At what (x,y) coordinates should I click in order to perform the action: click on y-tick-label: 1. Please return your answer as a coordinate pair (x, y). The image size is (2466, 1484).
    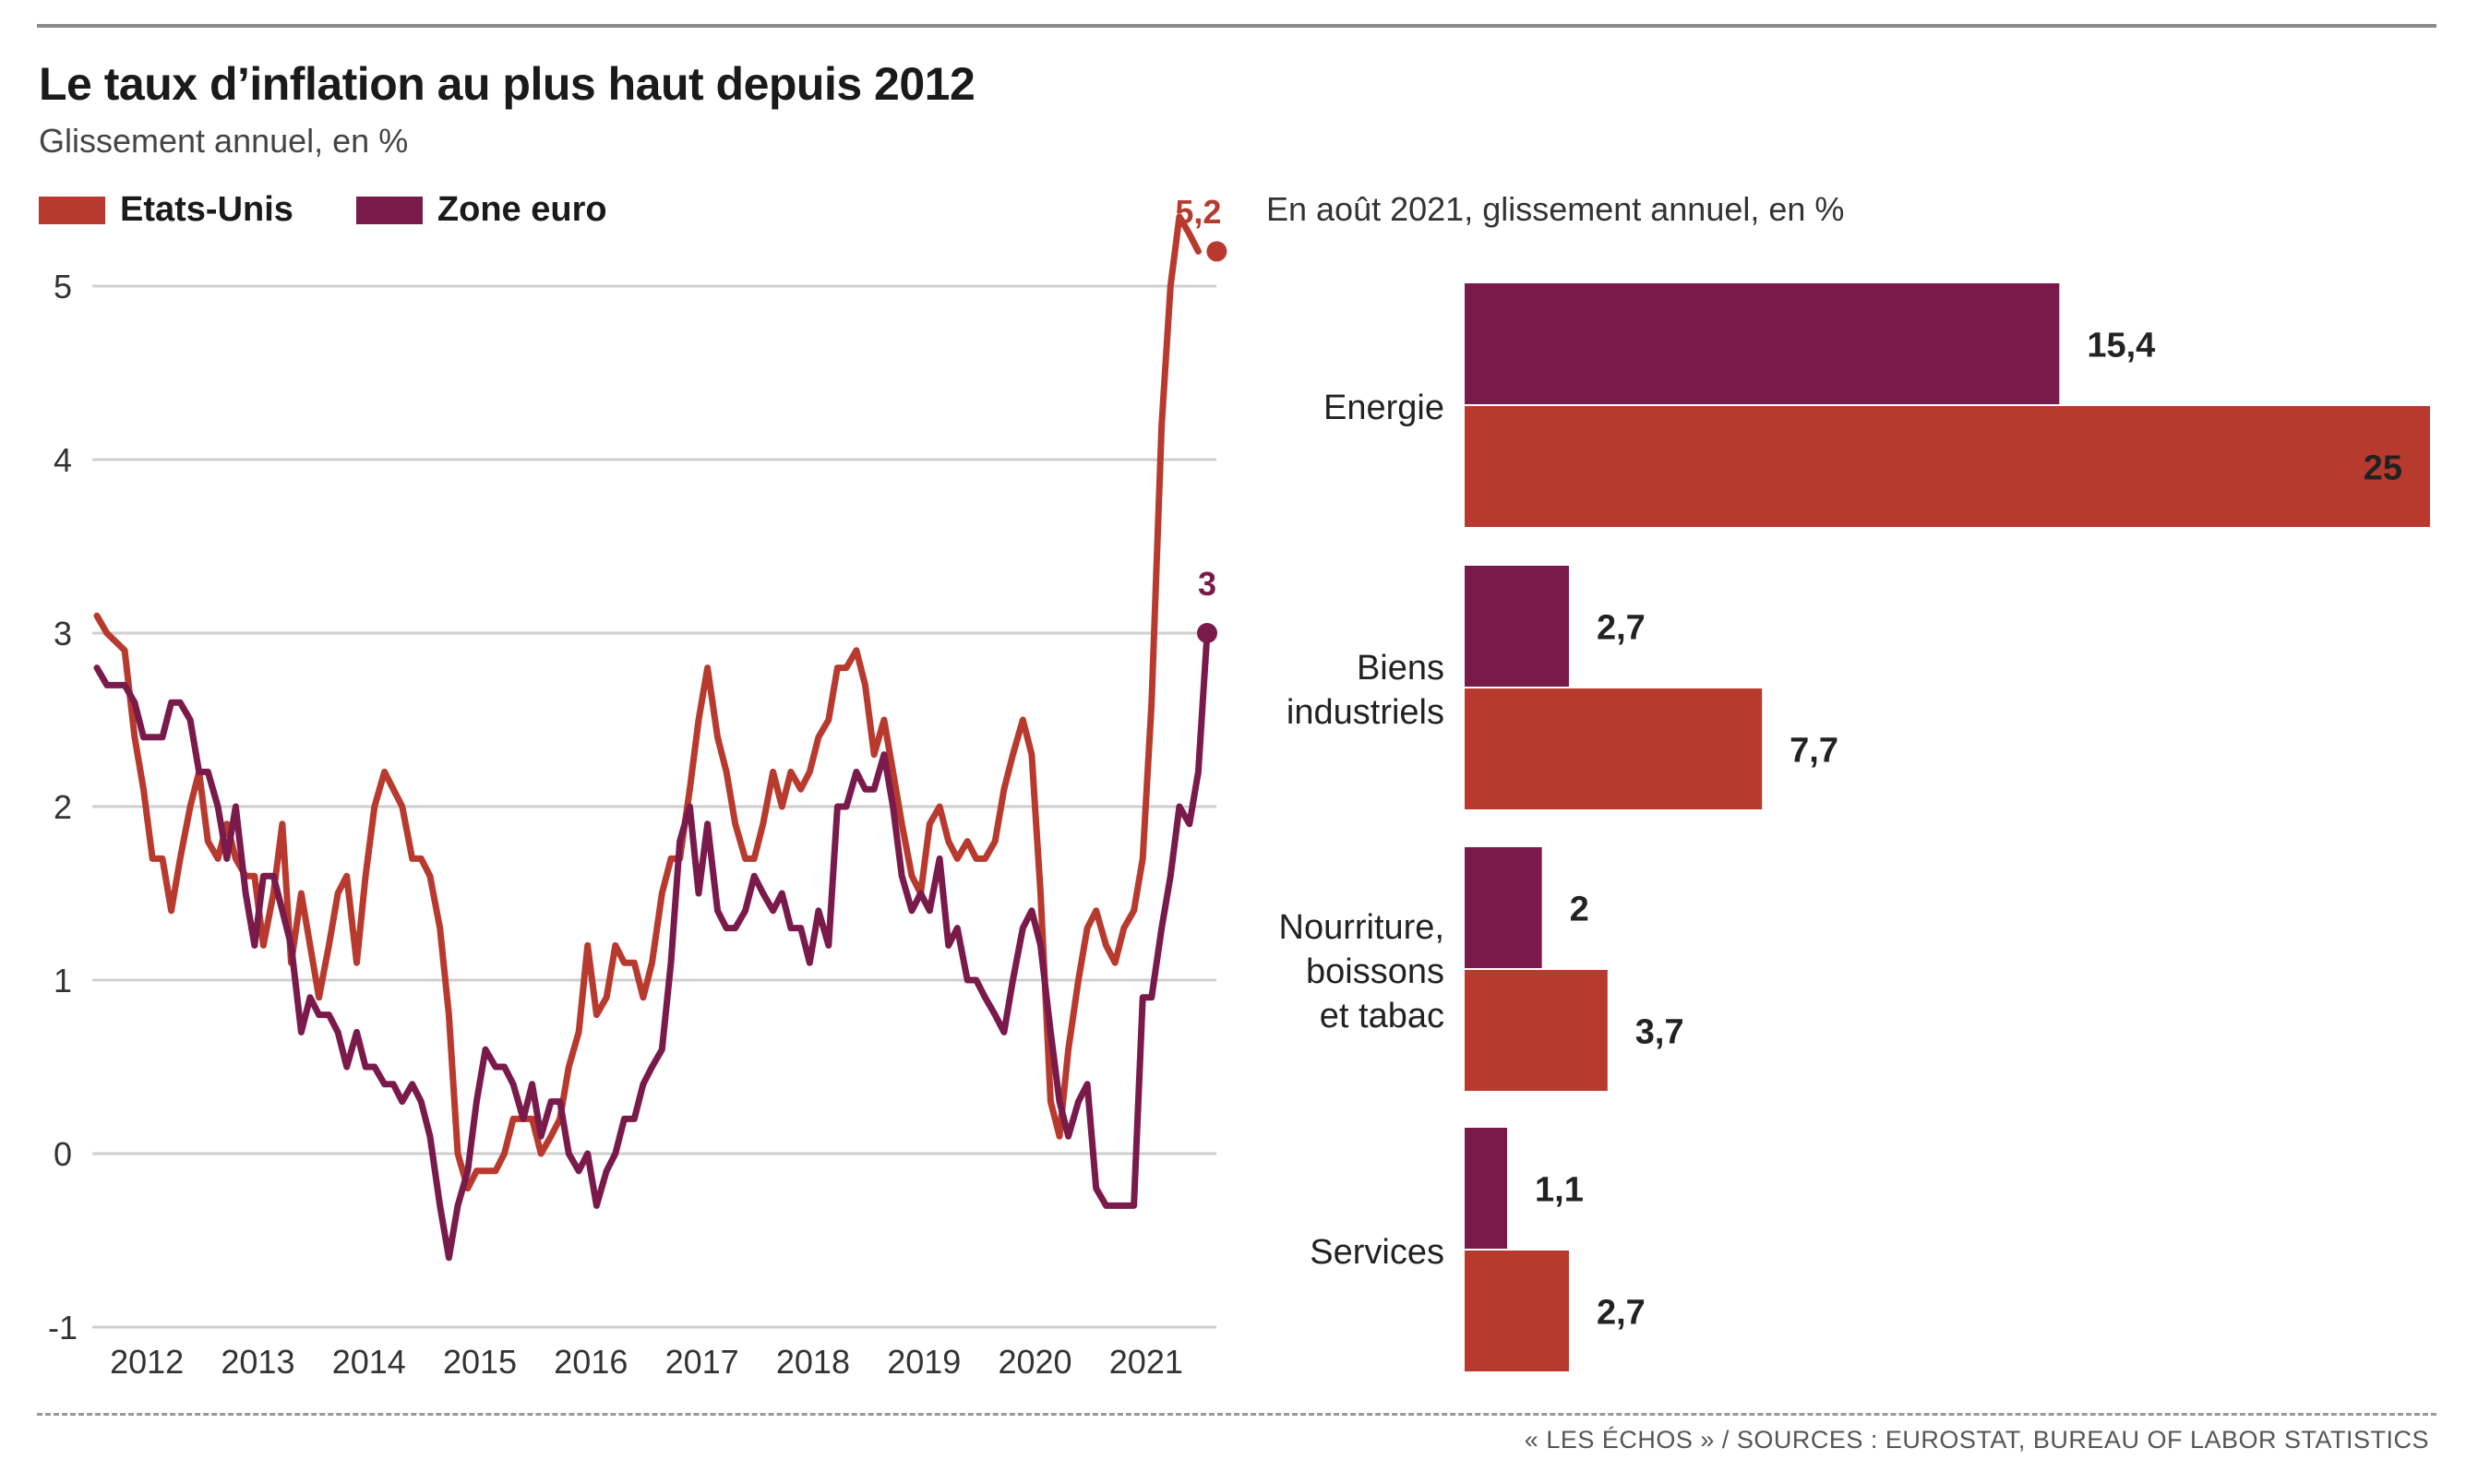
    Looking at the image, I should click on (63, 980).